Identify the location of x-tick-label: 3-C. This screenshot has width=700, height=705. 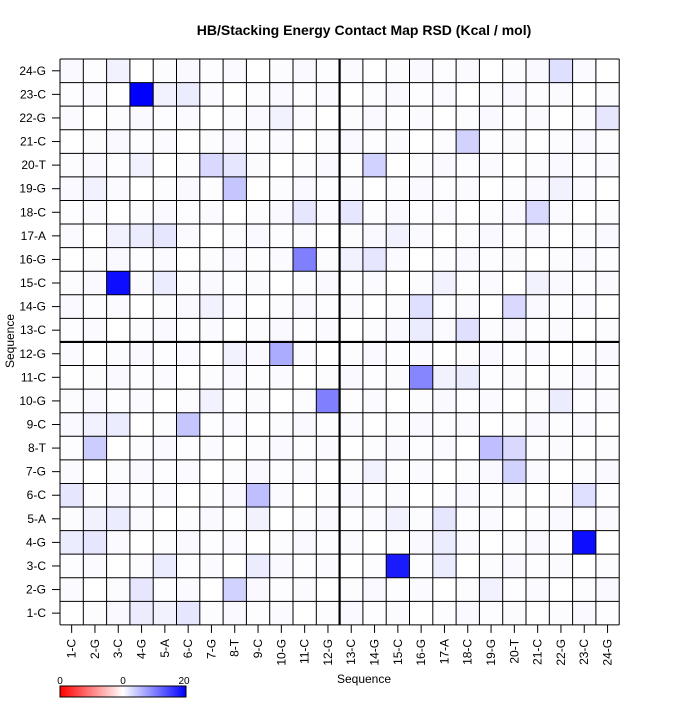
(118, 649).